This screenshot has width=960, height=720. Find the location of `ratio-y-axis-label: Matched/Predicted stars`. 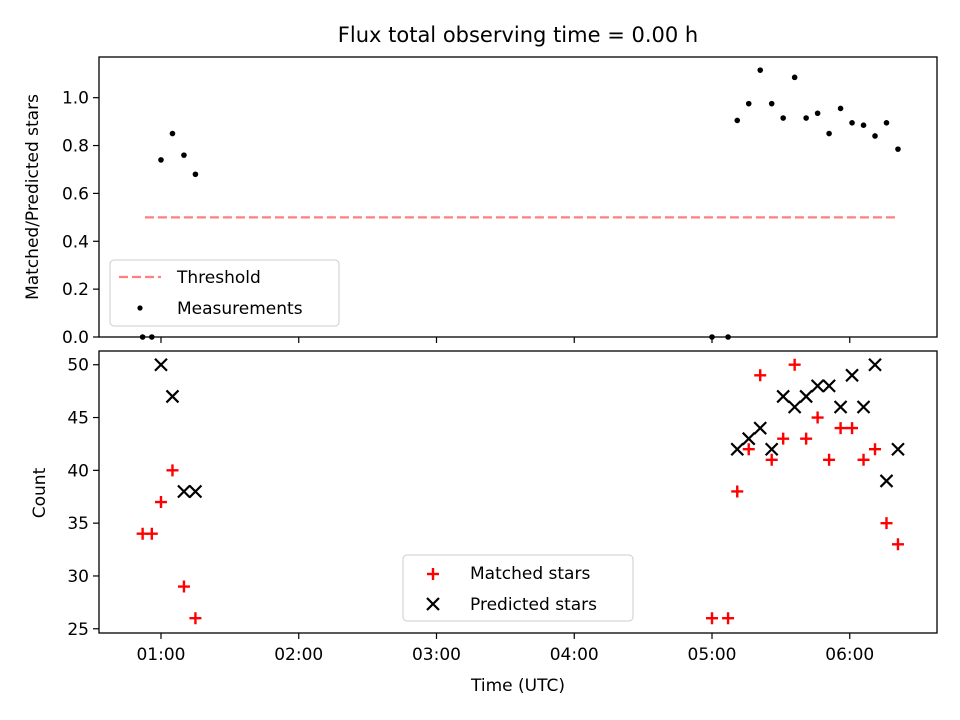

ratio-y-axis-label: Matched/Predicted stars is located at coordinates (33, 197).